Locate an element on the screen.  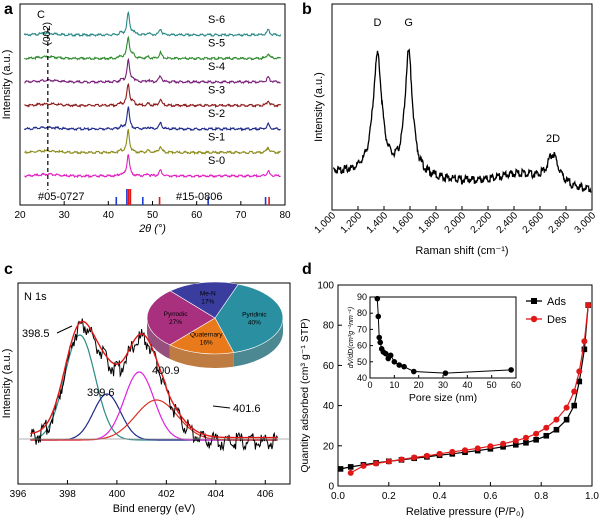
x-tick-label: 402 is located at coordinates (166, 494).